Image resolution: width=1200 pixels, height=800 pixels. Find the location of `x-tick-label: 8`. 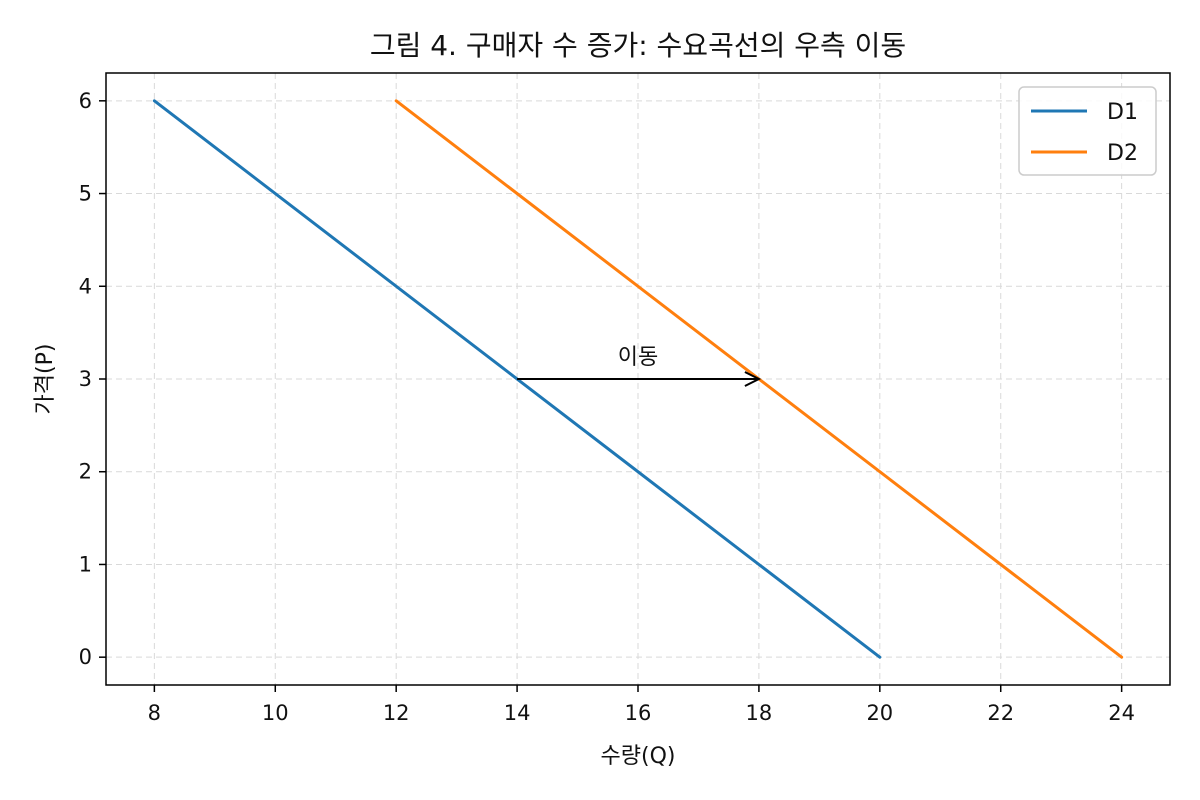

x-tick-label: 8 is located at coordinates (154, 713).